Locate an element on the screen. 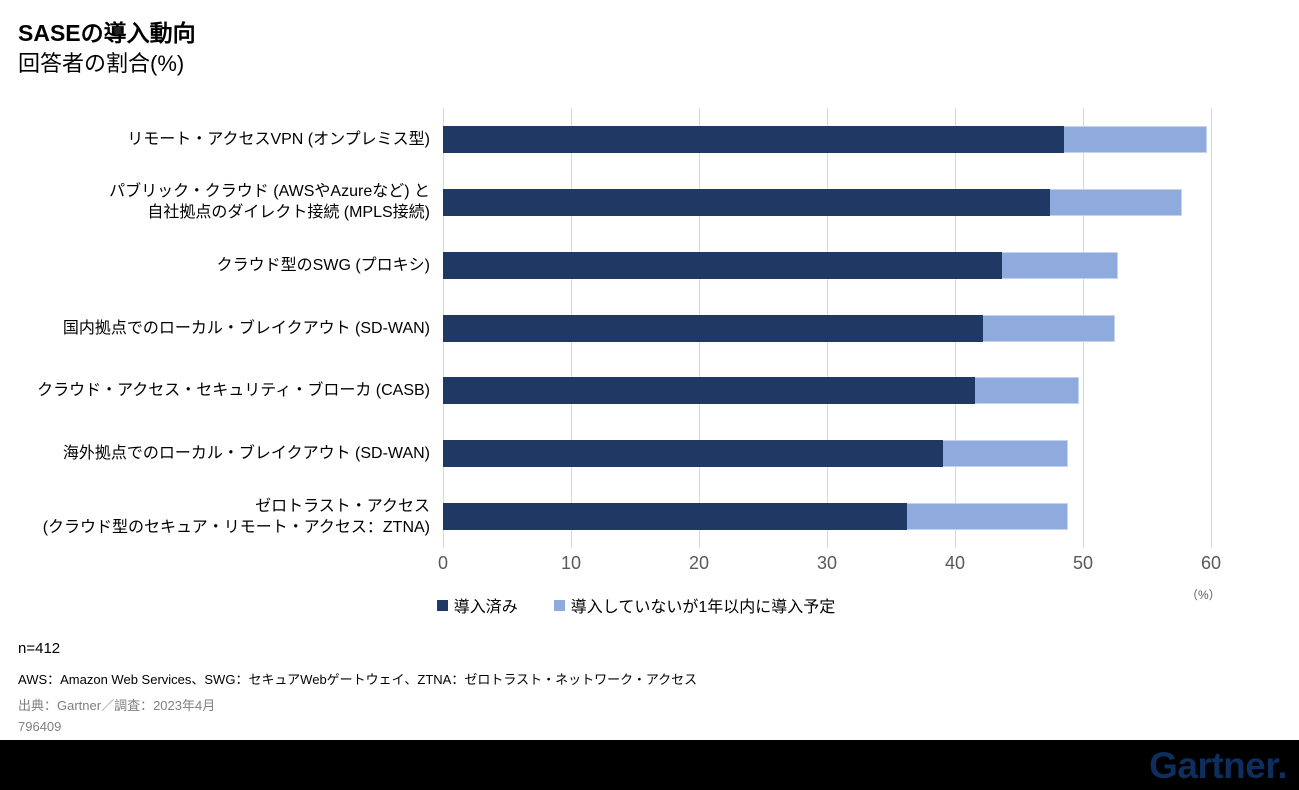 This screenshot has height=790, width=1299. legend-swatch-planned is located at coordinates (559, 605).